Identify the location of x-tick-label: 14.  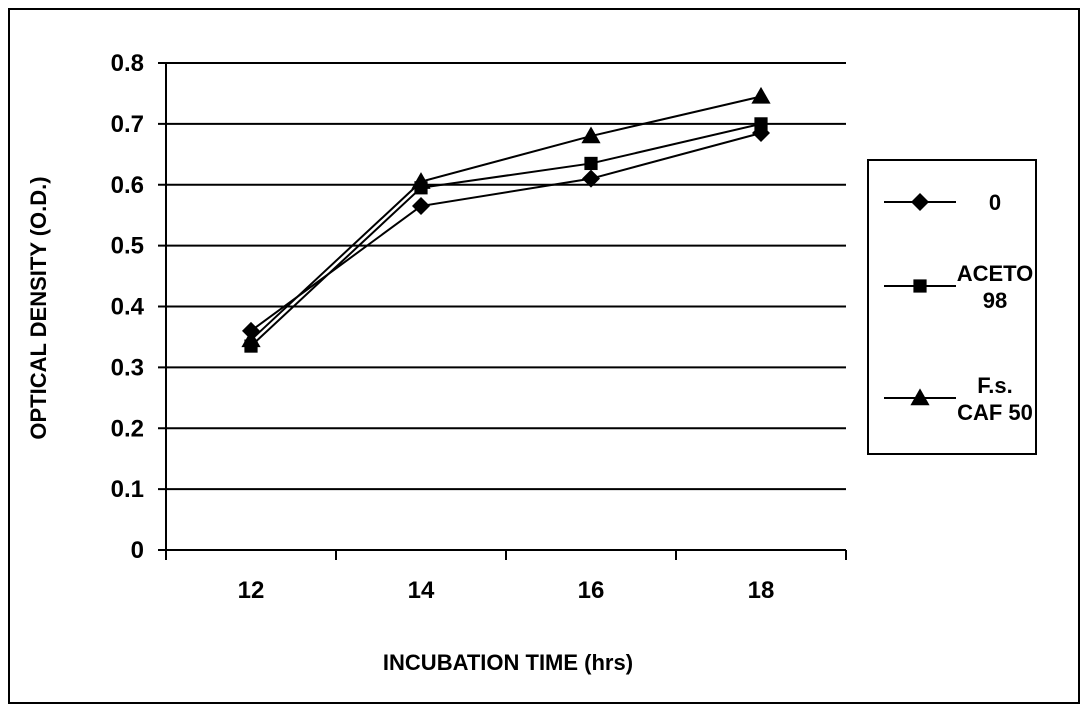
(421, 590).